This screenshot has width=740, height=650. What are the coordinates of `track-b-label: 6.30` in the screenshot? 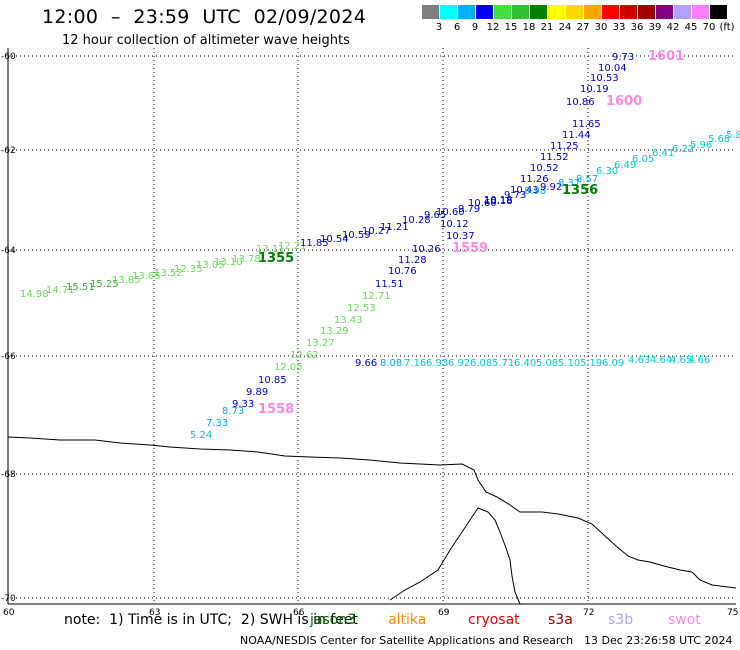 It's located at (607, 171).